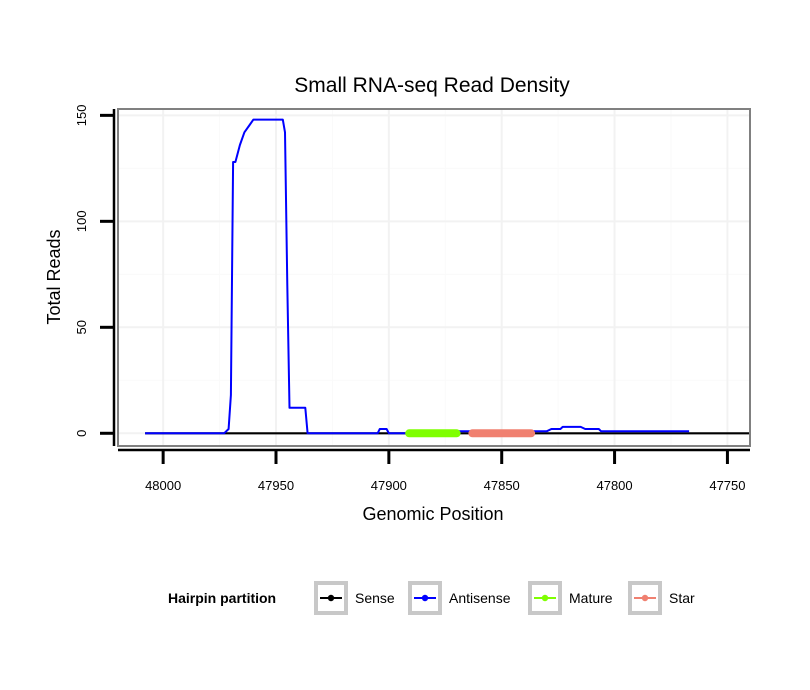 The width and height of the screenshot is (810, 690). Describe the element at coordinates (81, 221) in the screenshot. I see `y-tick-label: 100` at that location.